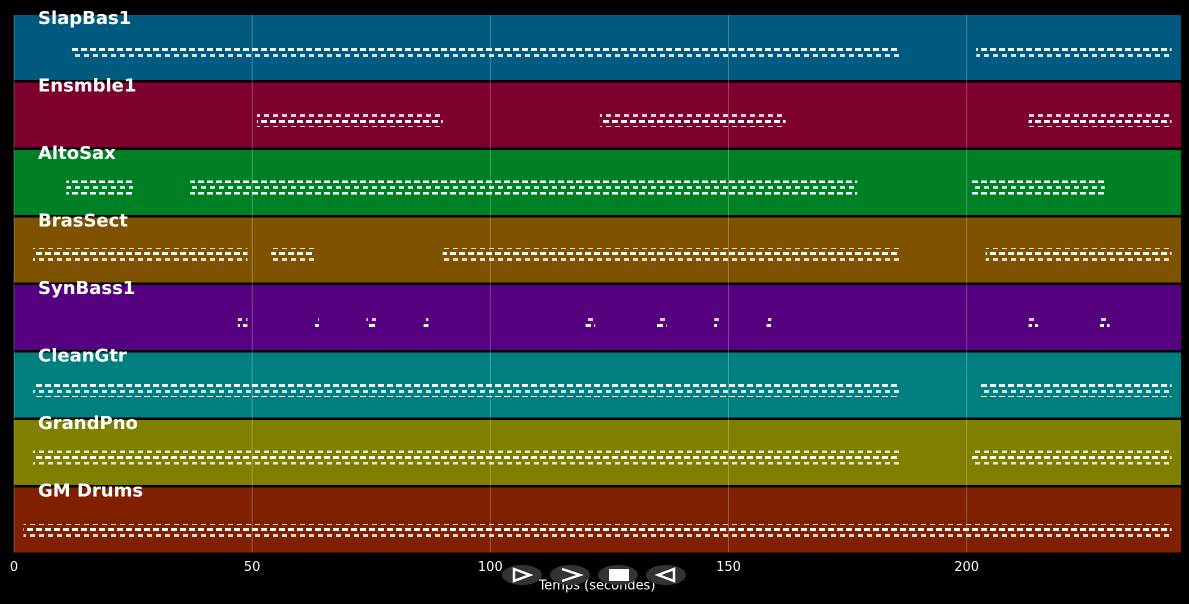 This screenshot has height=604, width=1189. Describe the element at coordinates (490, 567) in the screenshot. I see `x-tick-label: 100` at that location.